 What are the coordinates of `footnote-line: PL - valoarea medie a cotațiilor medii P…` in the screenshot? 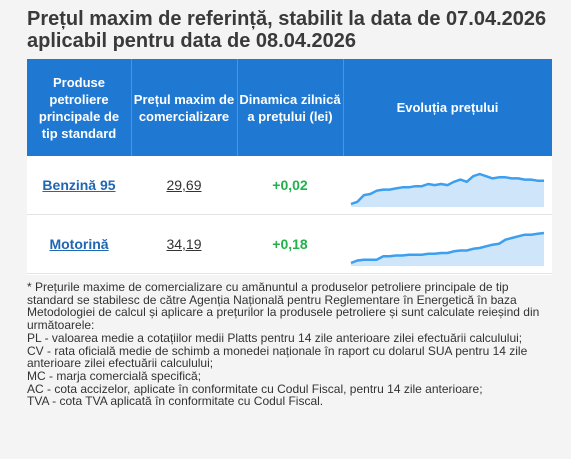 It's located at (275, 337).